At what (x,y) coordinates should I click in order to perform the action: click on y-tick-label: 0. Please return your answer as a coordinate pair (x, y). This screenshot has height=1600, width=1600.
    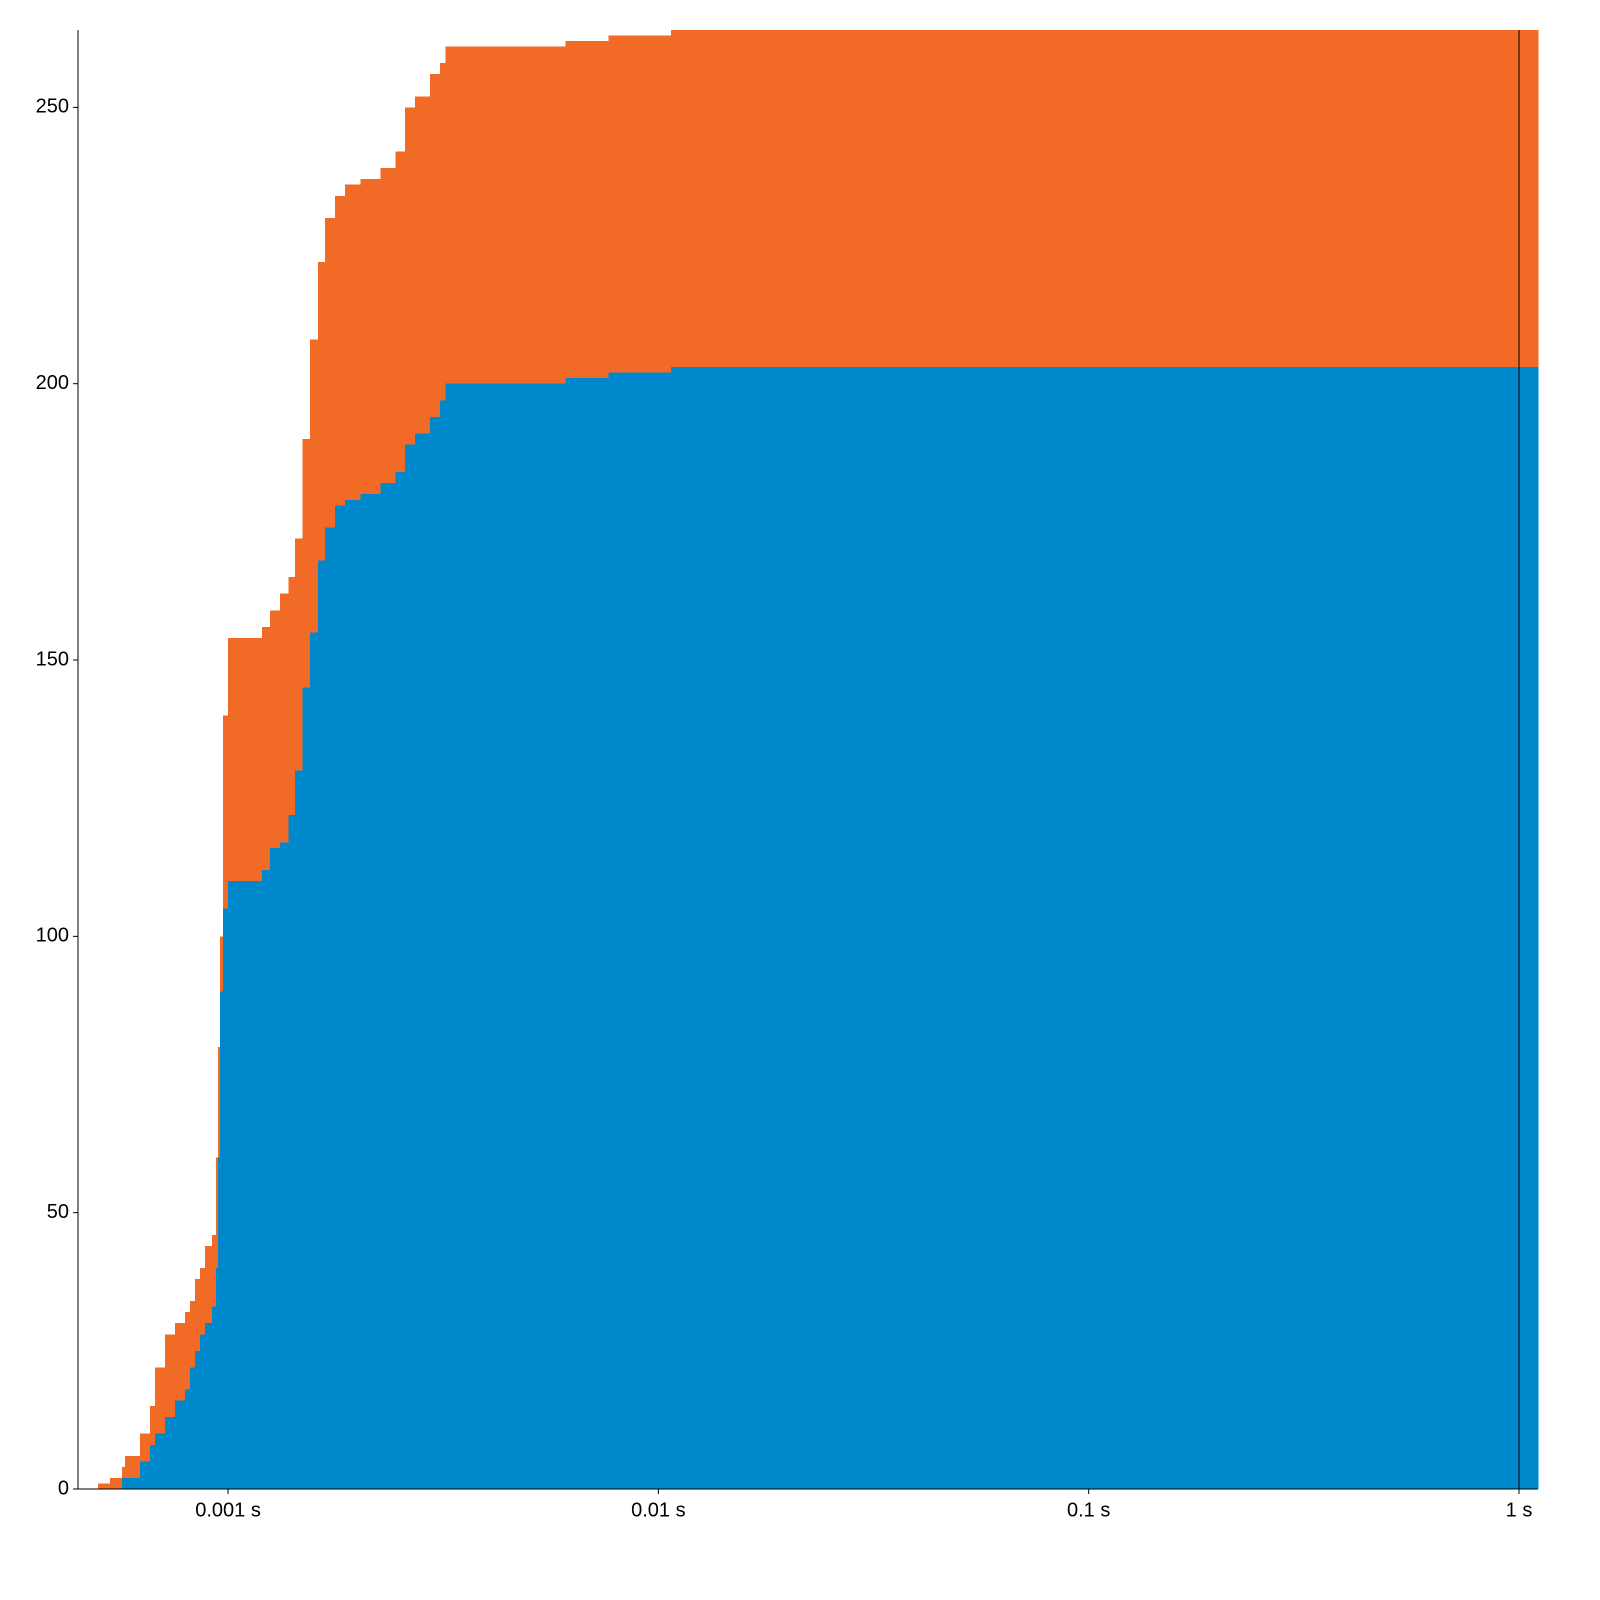
    Looking at the image, I should click on (63, 1488).